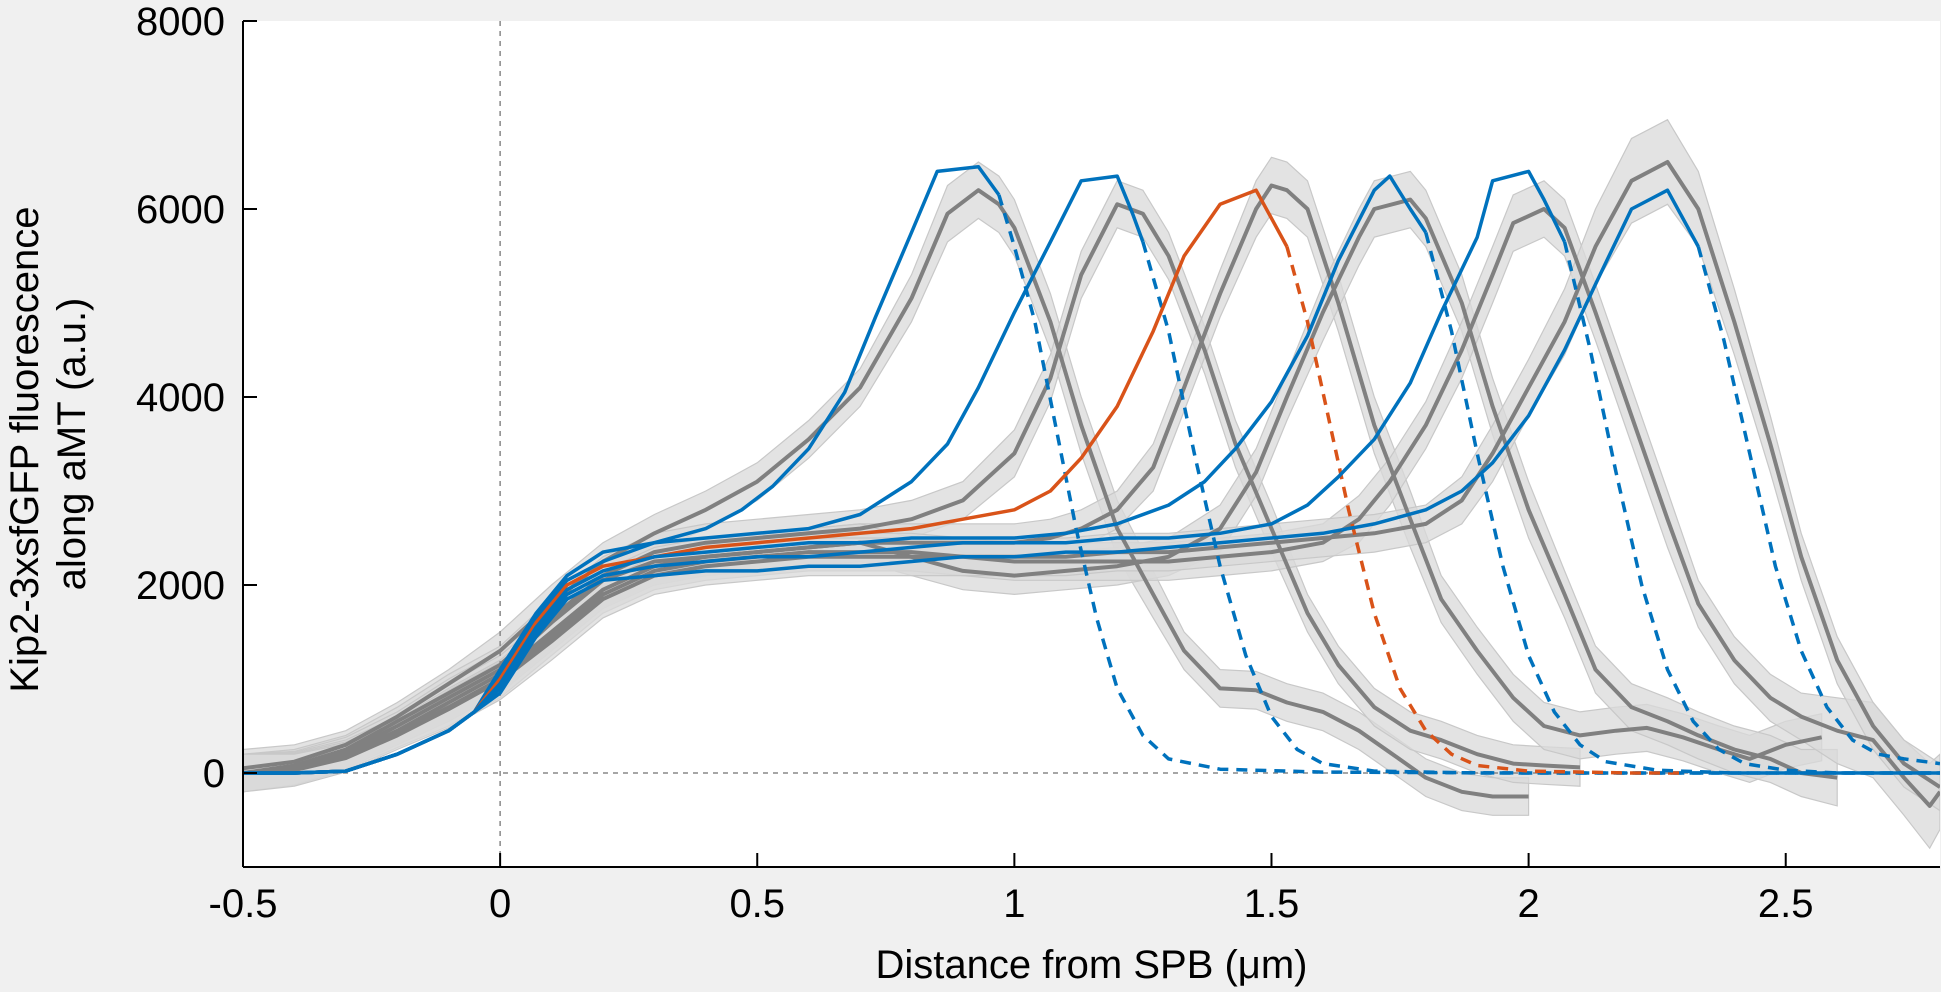 The height and width of the screenshot is (992, 1941). Describe the element at coordinates (214, 774) in the screenshot. I see `y-tick-label: 0` at that location.